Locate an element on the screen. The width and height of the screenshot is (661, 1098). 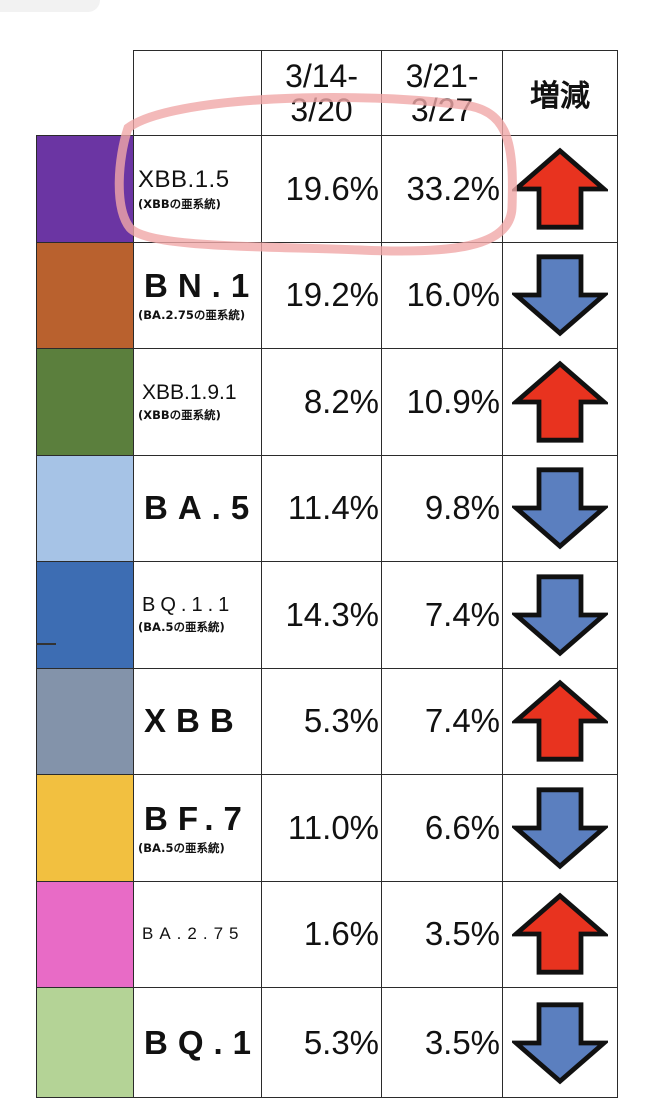
table-row: BN.1 (BA.2.75の亜系統) 19.2% 16.0% is located at coordinates (327, 295).